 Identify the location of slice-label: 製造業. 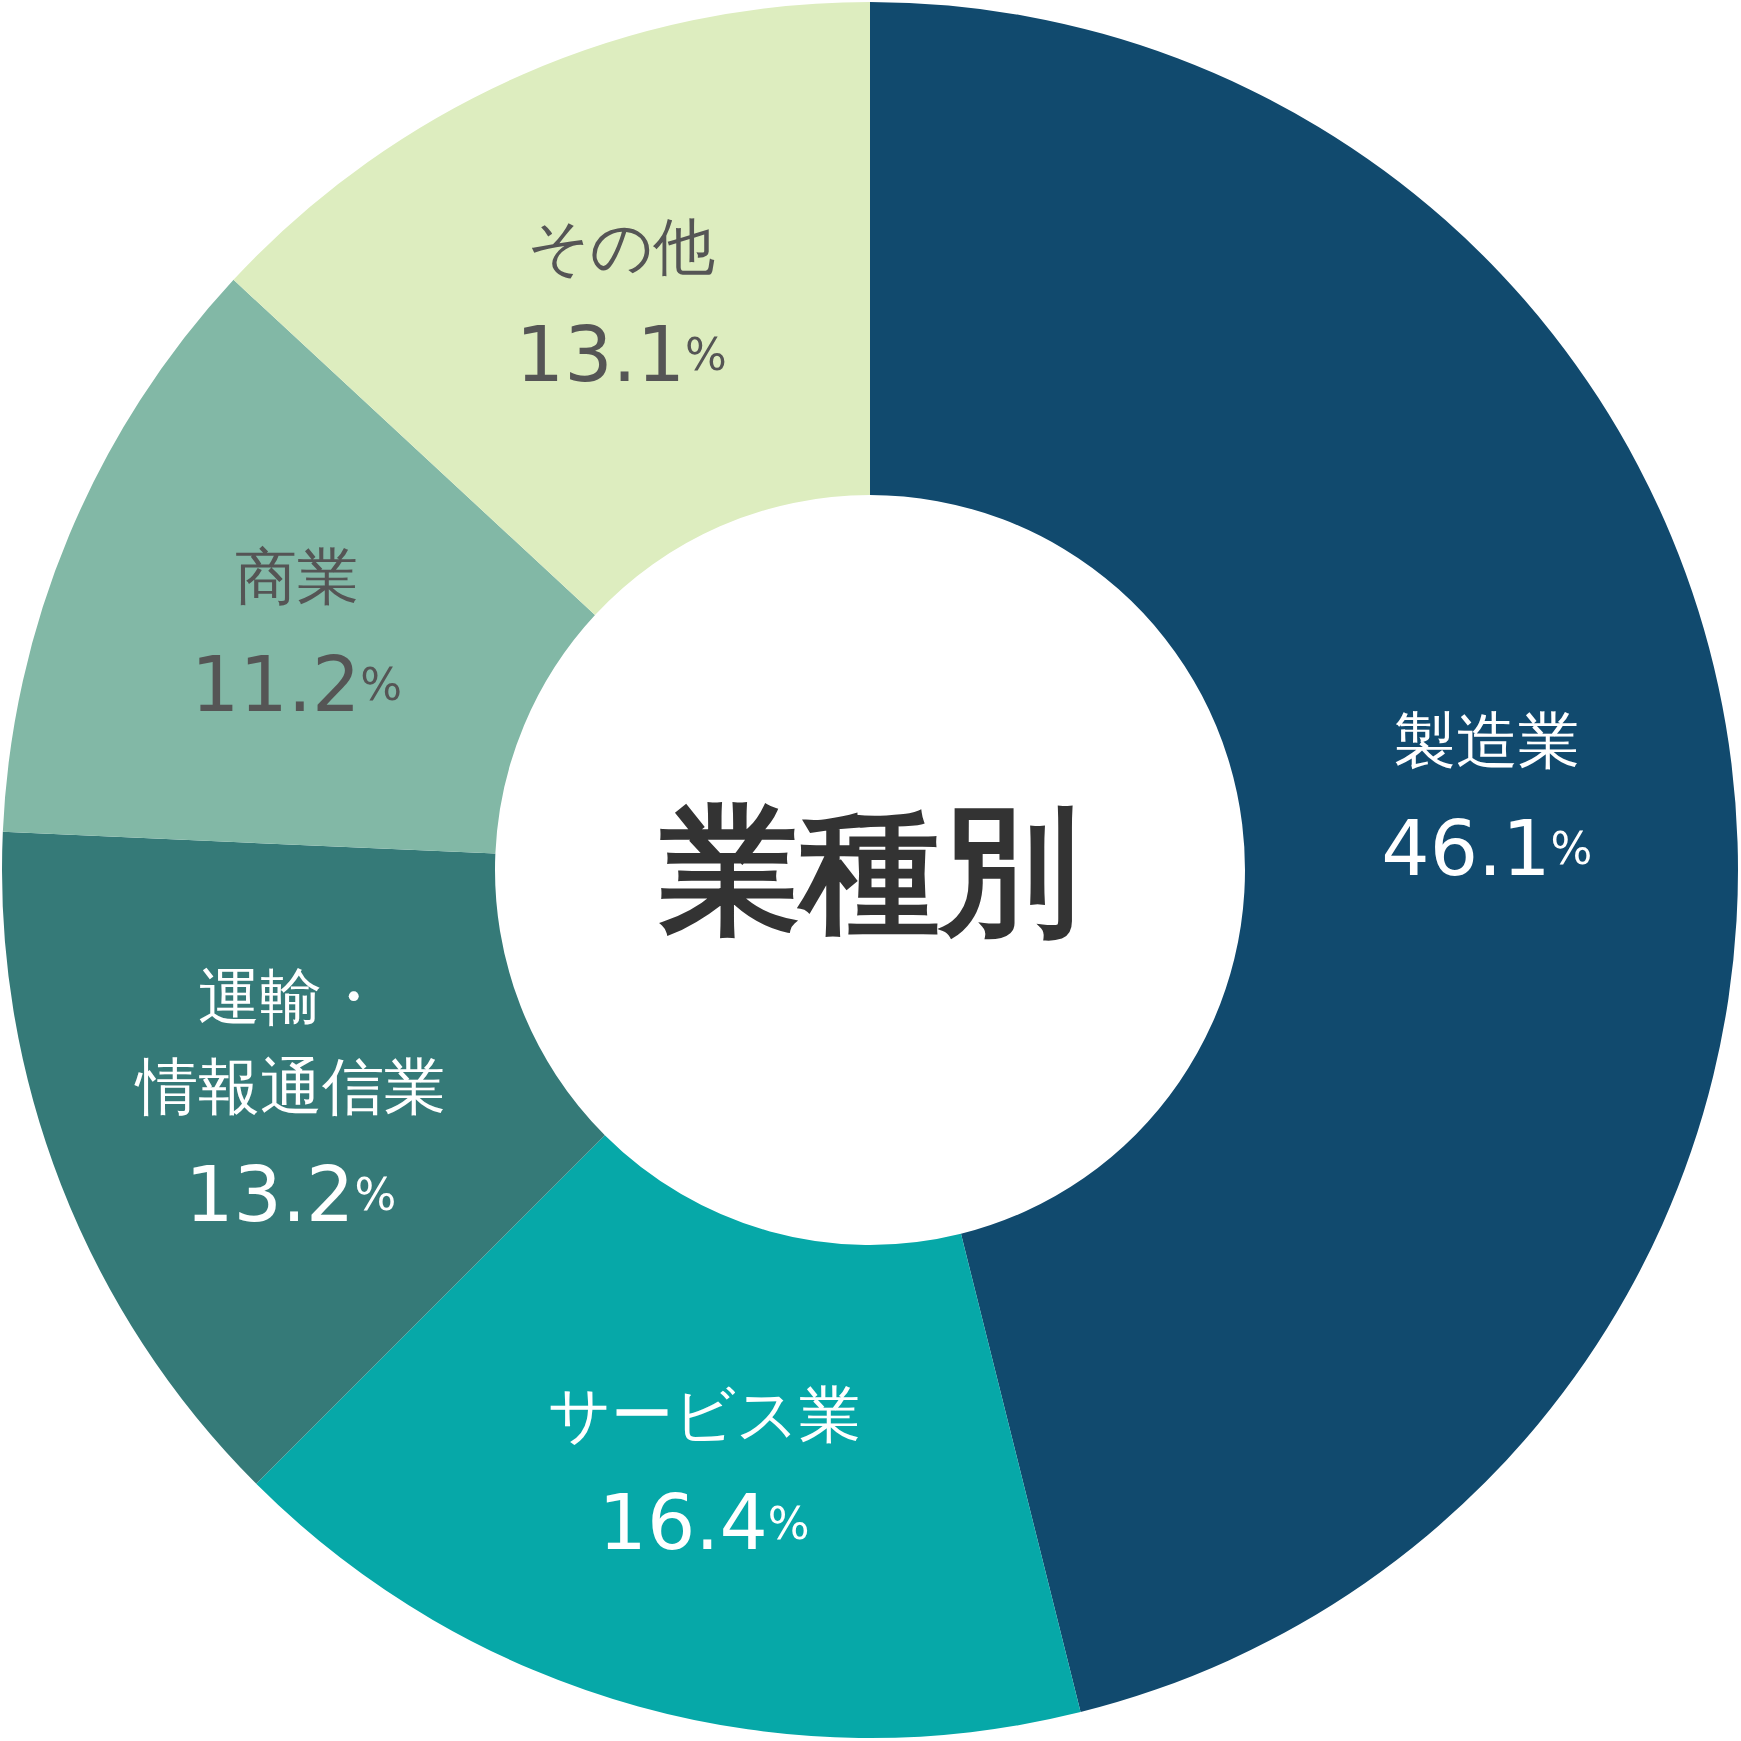
(1486, 740).